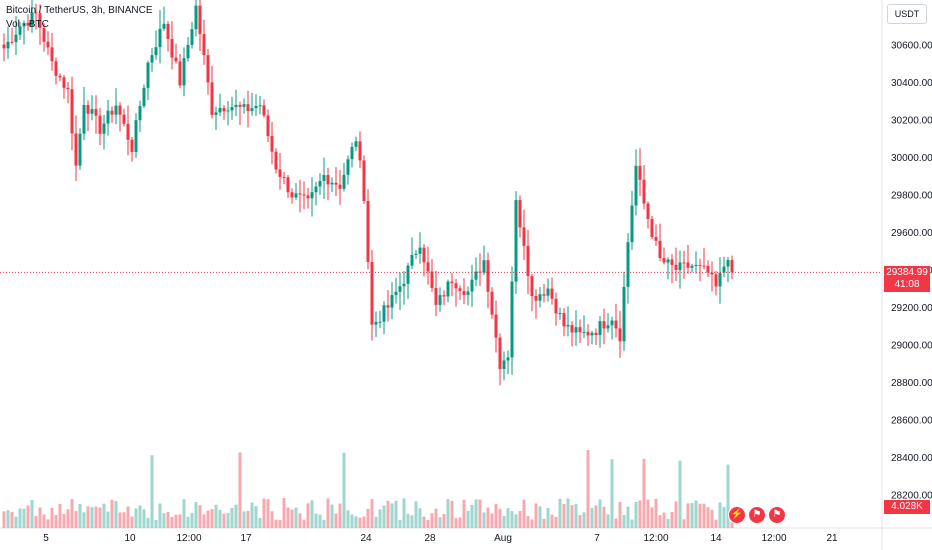 This screenshot has width=932, height=550. What do you see at coordinates (907, 279) in the screenshot?
I see `last-price-tag: 29384.99 41:08` at bounding box center [907, 279].